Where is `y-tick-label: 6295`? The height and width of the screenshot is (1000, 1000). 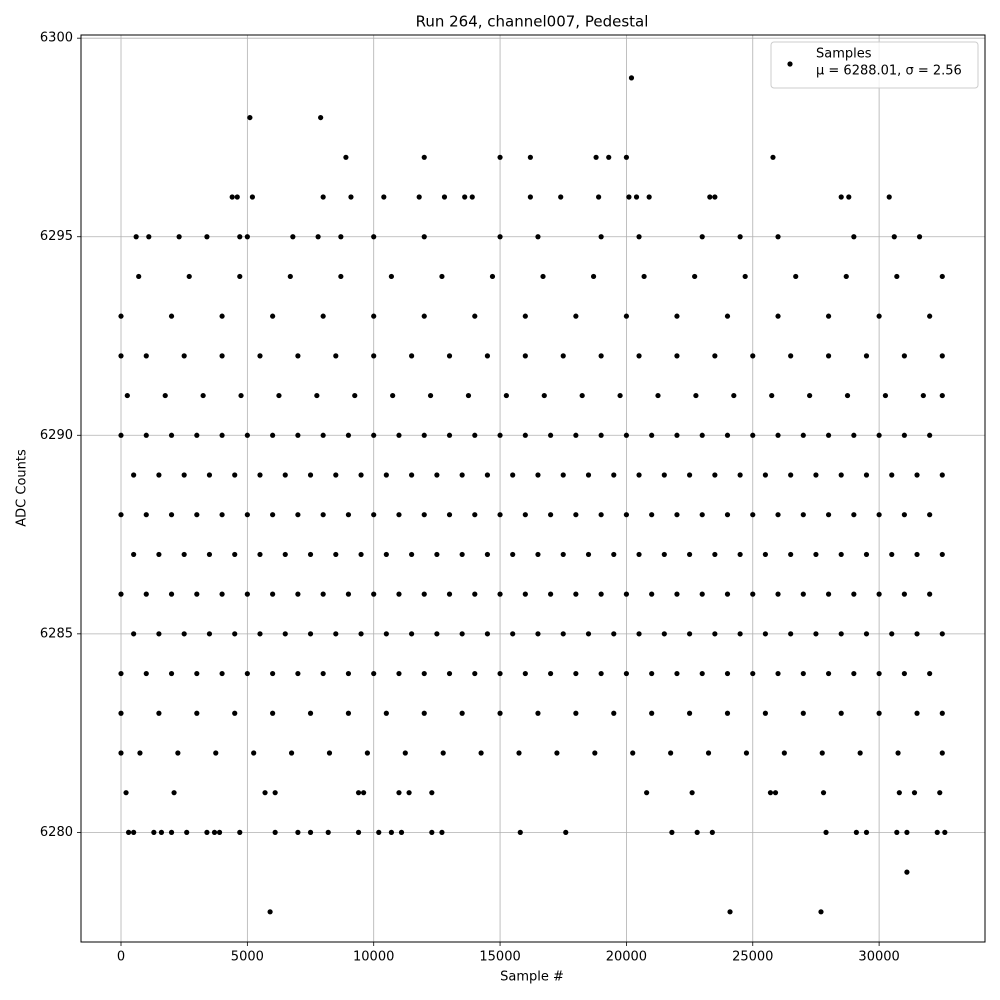 y-tick-label: 6295 is located at coordinates (56, 236).